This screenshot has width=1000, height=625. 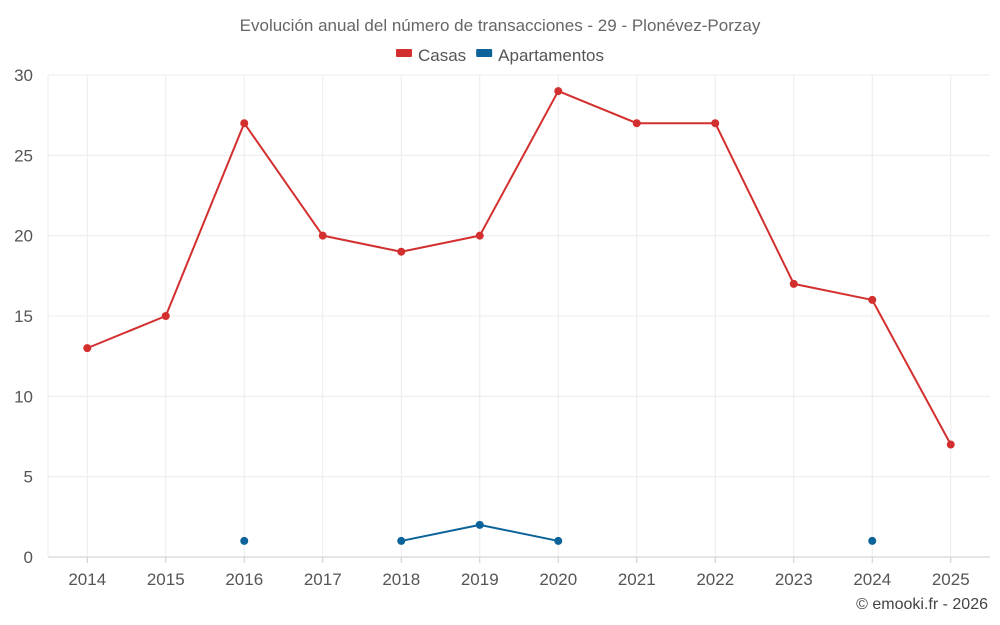 What do you see at coordinates (442, 55) in the screenshot?
I see `legend-label: Casas` at bounding box center [442, 55].